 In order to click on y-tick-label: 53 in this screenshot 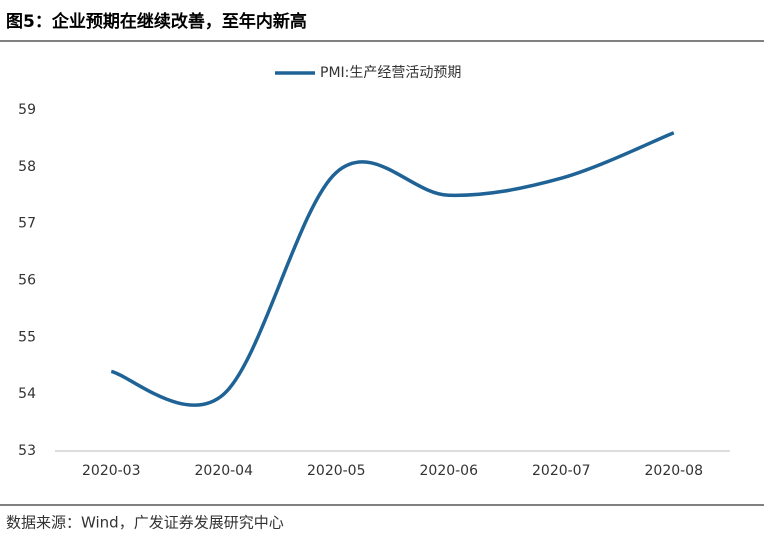, I will do `click(27, 451)`.